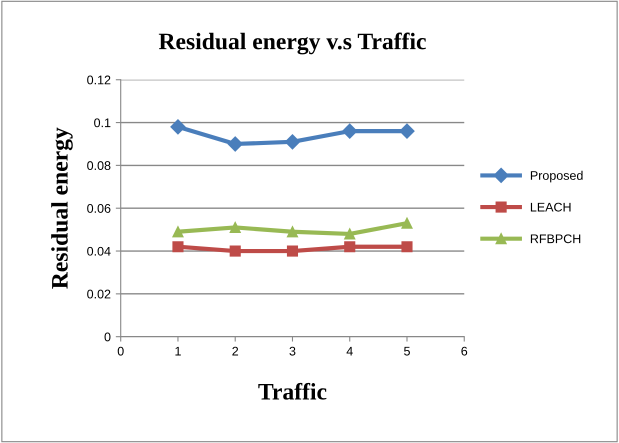 The width and height of the screenshot is (619, 443). I want to click on y-tick-label: 0.1, so click(102, 123).